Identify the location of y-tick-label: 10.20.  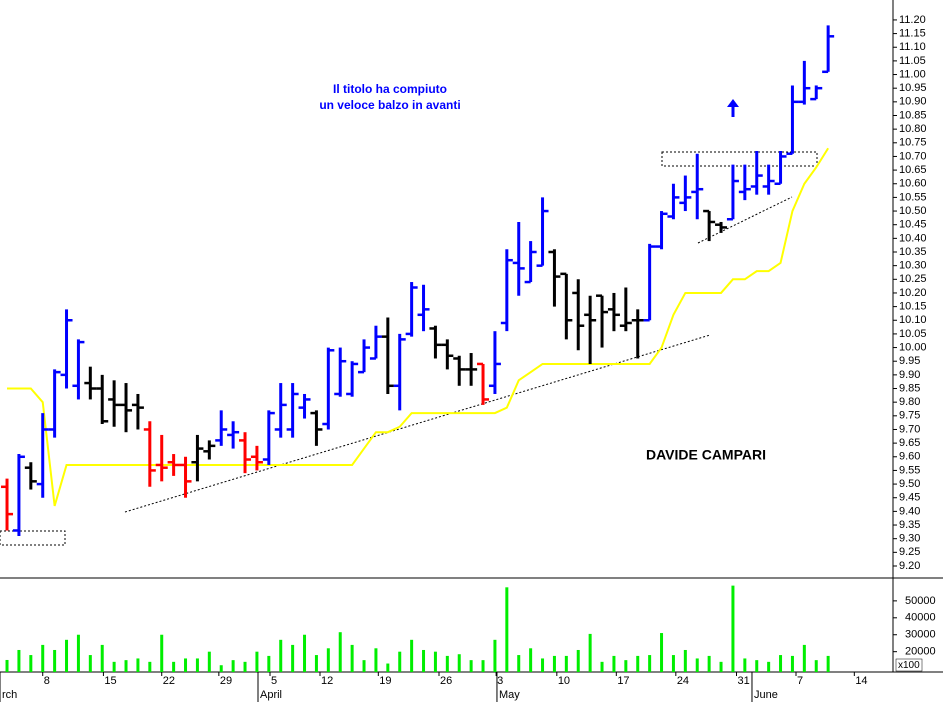
(913, 293).